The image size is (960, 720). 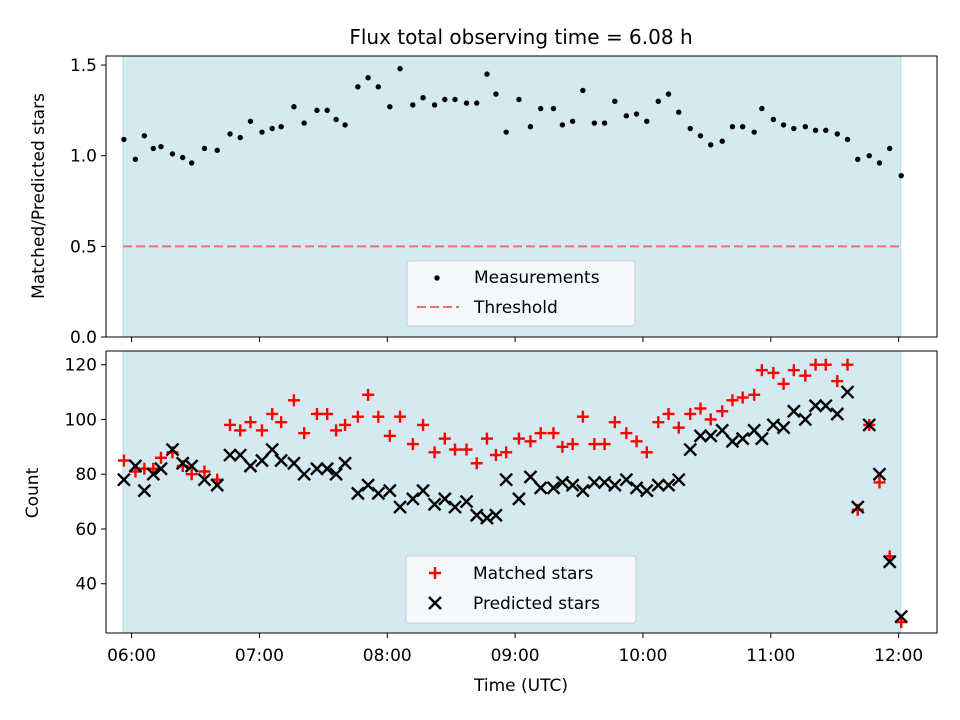 I want to click on legend-threshold-label: Threshold, so click(x=515, y=308).